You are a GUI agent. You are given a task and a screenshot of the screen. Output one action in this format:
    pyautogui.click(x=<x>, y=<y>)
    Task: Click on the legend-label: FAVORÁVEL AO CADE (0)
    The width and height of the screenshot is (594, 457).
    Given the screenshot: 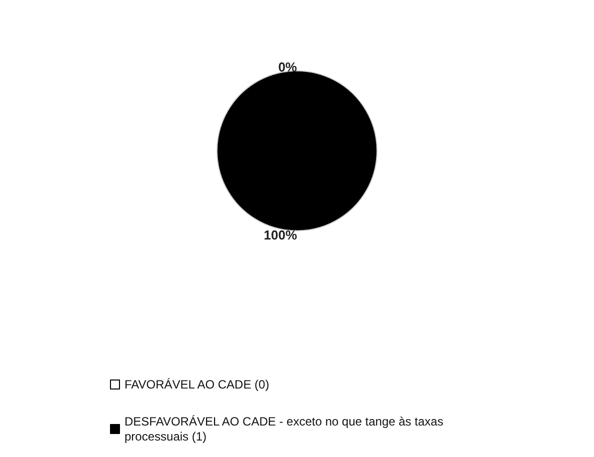 What is the action you would take?
    pyautogui.click(x=197, y=385)
    